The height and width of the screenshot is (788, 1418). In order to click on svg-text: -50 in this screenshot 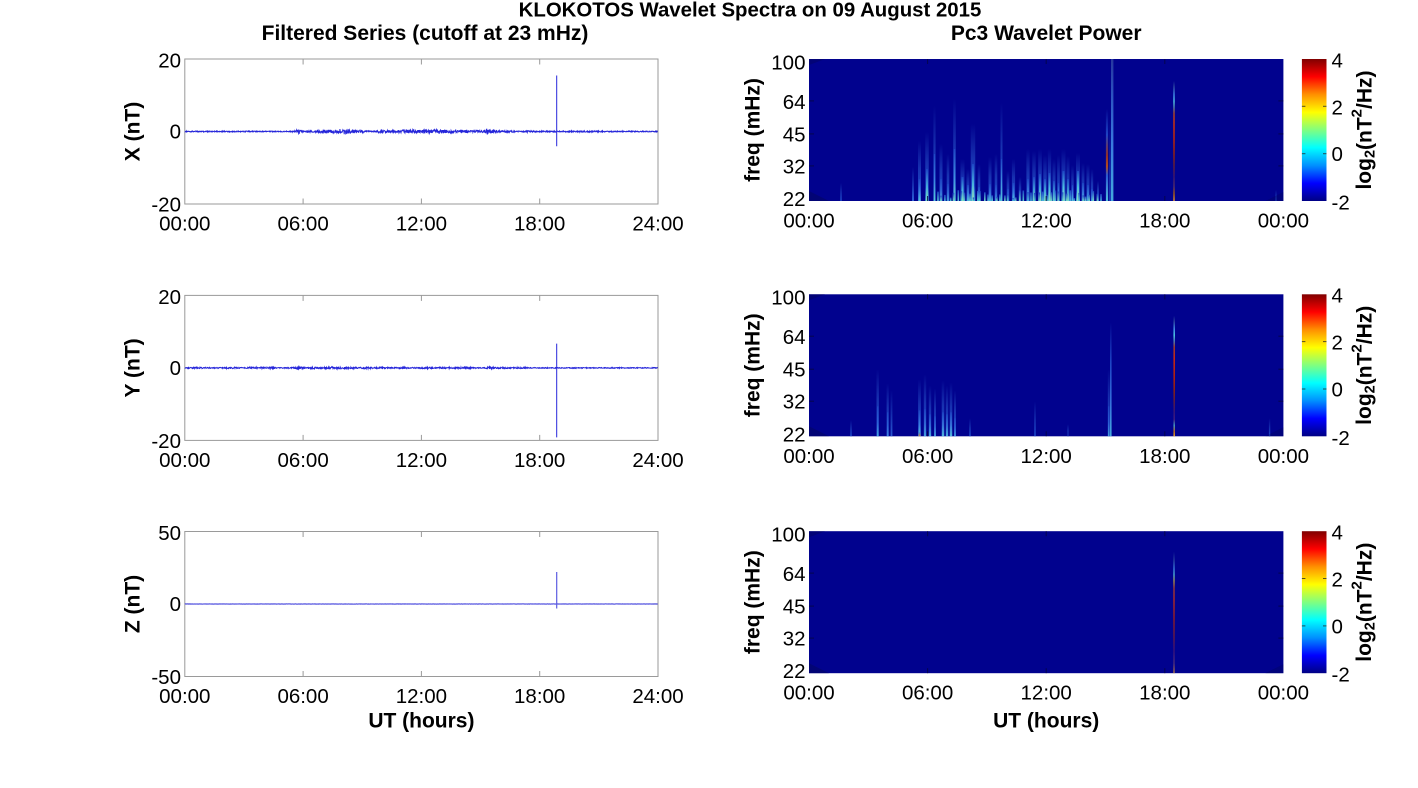, I will do `click(166, 677)`.